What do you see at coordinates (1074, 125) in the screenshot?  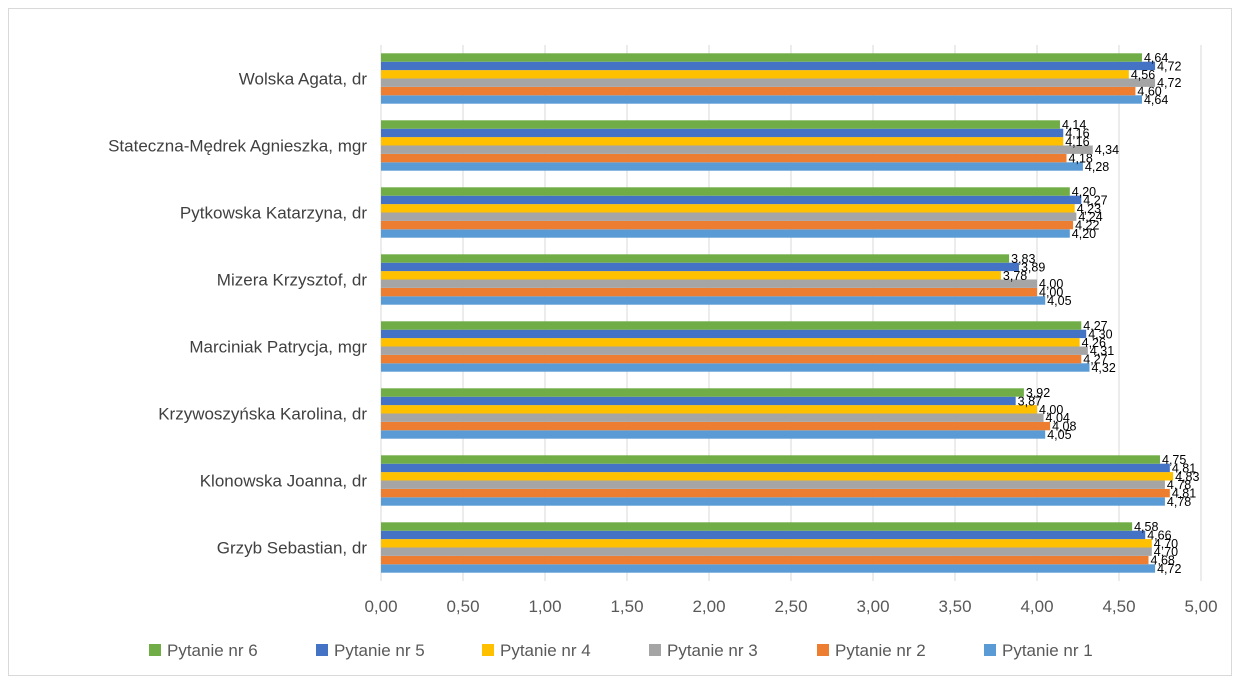 I see `data-label: 4,14` at bounding box center [1074, 125].